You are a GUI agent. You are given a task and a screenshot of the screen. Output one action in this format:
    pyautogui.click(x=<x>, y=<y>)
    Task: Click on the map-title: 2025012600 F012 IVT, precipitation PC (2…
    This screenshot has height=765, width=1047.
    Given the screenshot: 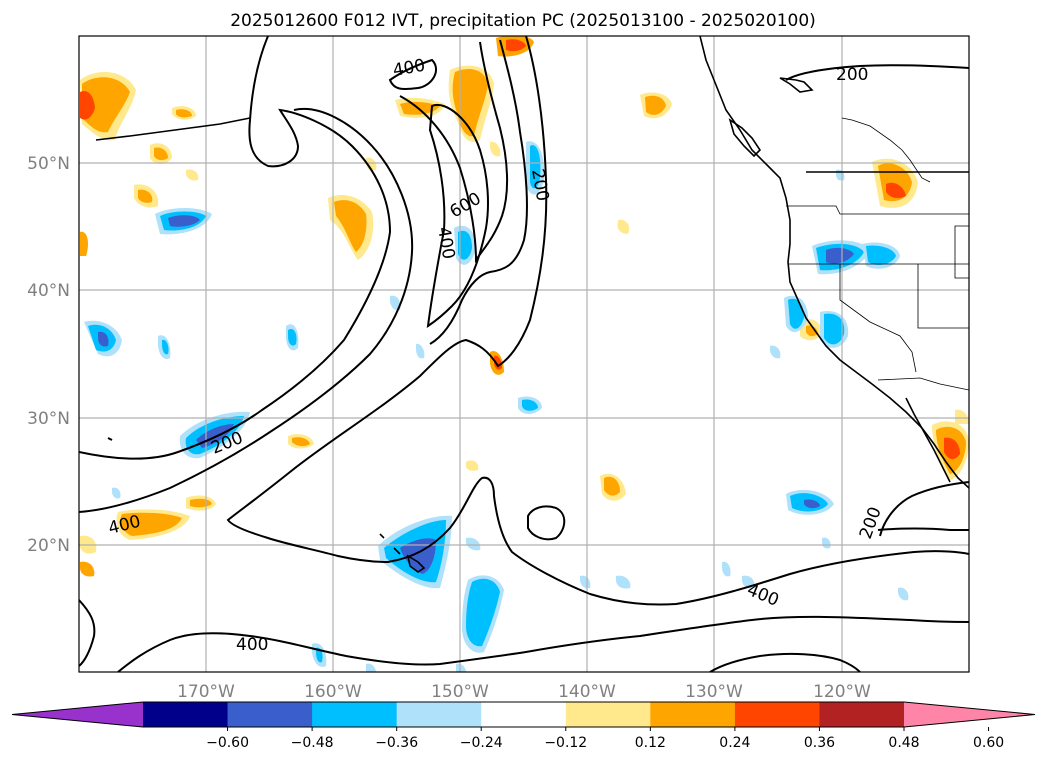 What is the action you would take?
    pyautogui.click(x=523, y=21)
    